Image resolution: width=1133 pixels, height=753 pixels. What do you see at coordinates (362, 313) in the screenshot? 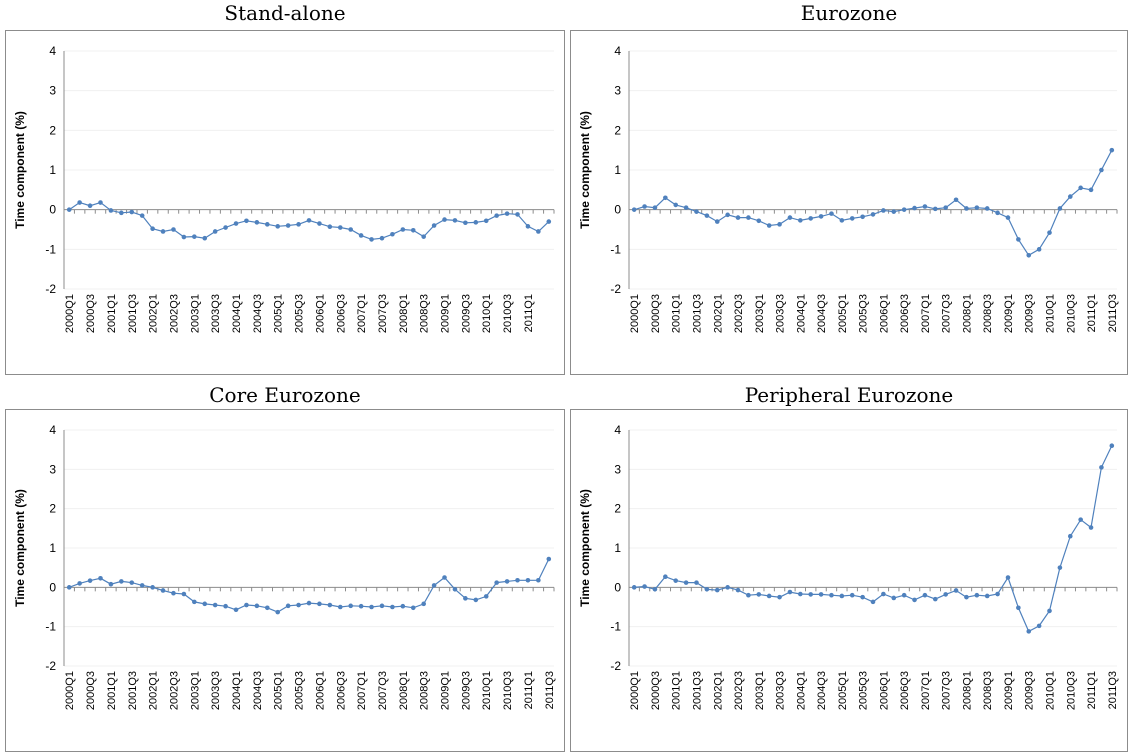
I see `x-tick-label: 2007Q1` at bounding box center [362, 313].